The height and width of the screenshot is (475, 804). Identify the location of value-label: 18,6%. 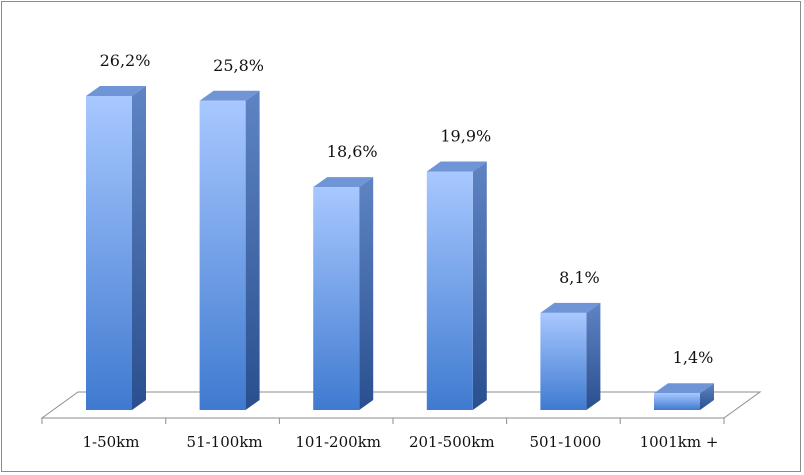
(352, 151).